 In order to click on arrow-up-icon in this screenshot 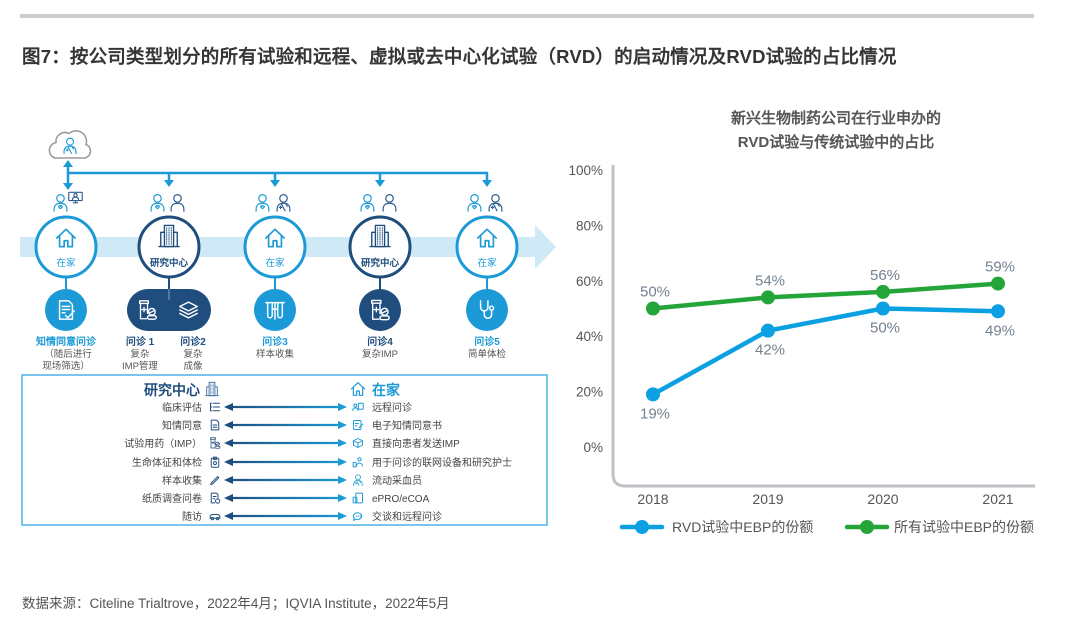, I will do `click(68, 163)`.